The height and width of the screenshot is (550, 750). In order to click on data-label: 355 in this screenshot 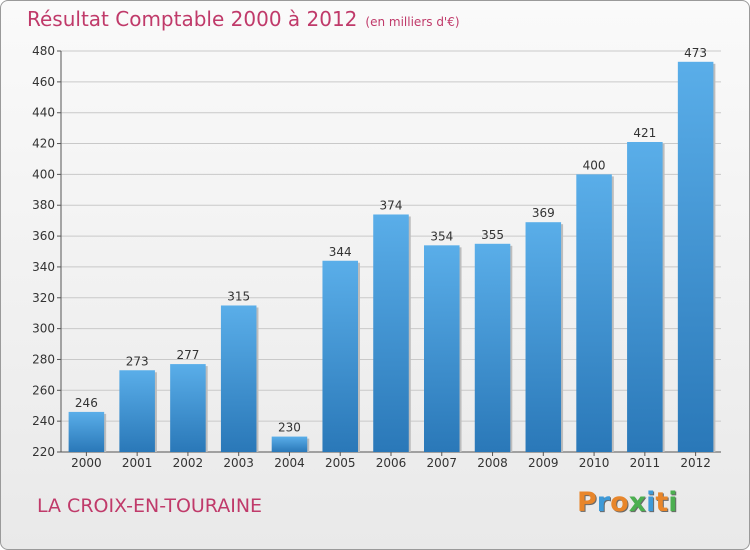, I will do `click(492, 235)`.